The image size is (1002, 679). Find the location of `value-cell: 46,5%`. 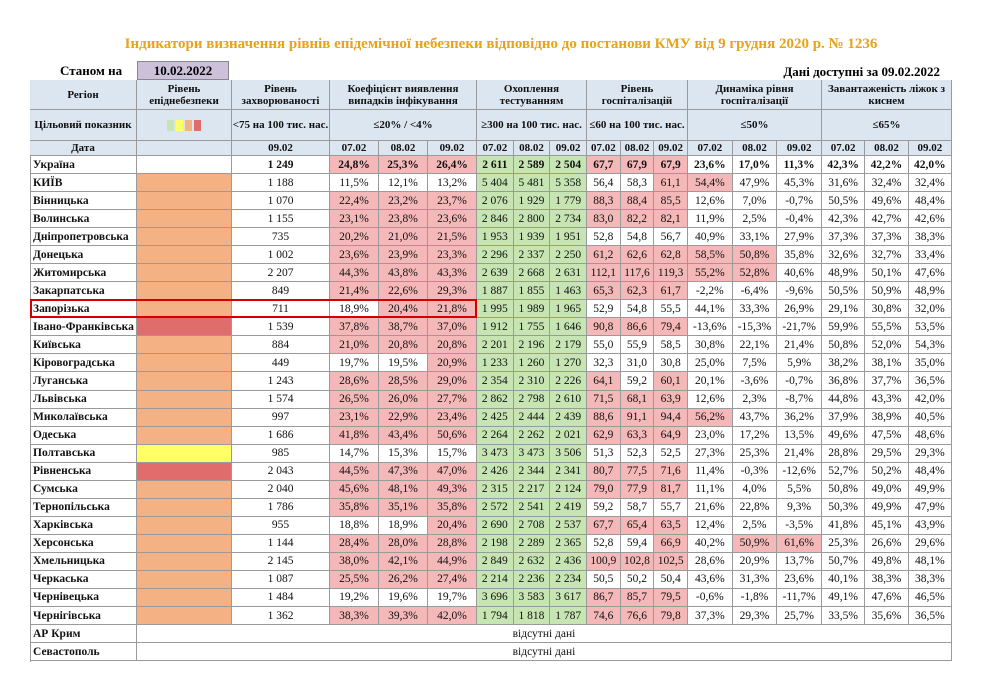

value-cell: 46,5% is located at coordinates (930, 597).